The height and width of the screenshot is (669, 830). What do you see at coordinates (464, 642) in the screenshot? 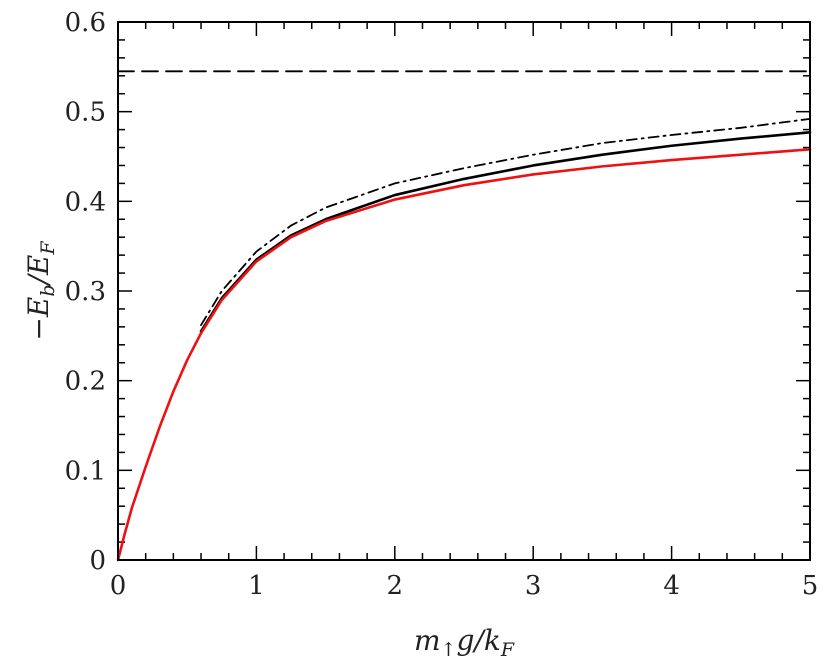
I see `x-axis-label: m↑g/kF` at bounding box center [464, 642].